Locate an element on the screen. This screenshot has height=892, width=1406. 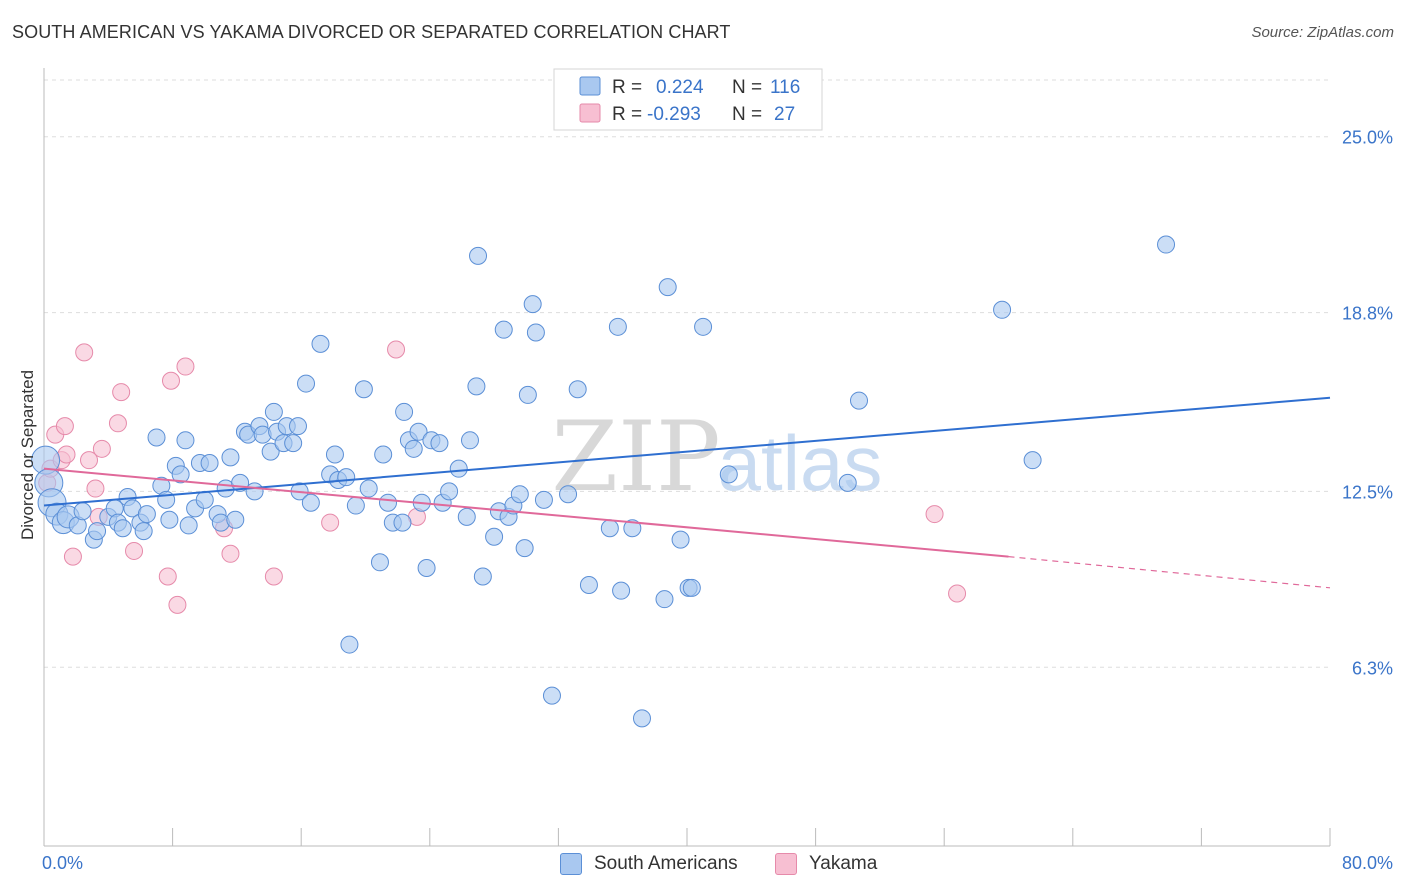
legend-label-south-americans: South Americans is located at coordinates (666, 863).